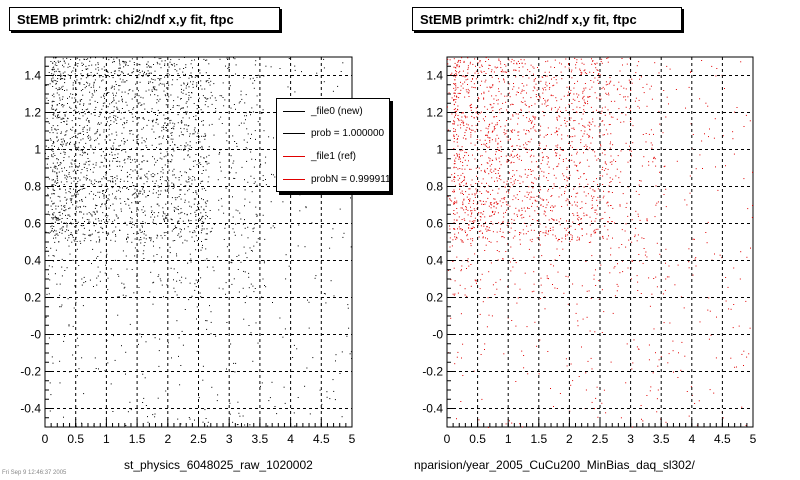  I want to click on y-tick-label: 0.6, so click(32, 224).